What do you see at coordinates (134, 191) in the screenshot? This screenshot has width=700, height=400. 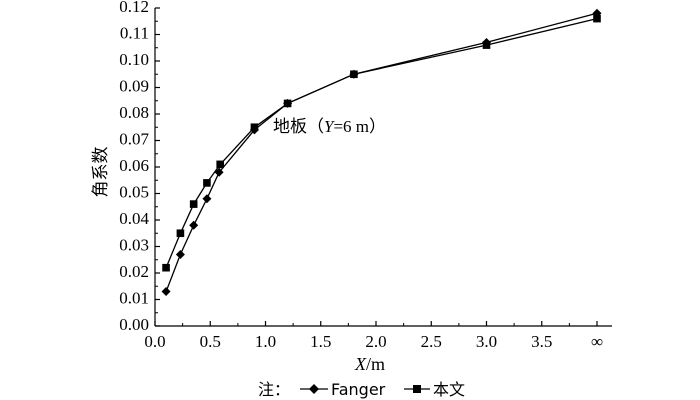 I see `y-tick-label: 0.05` at bounding box center [134, 191].